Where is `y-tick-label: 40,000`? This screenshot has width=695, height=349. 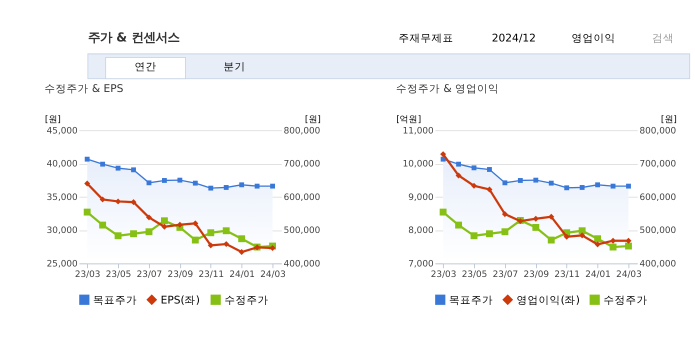 y-tick-label: 40,000 is located at coordinates (62, 165).